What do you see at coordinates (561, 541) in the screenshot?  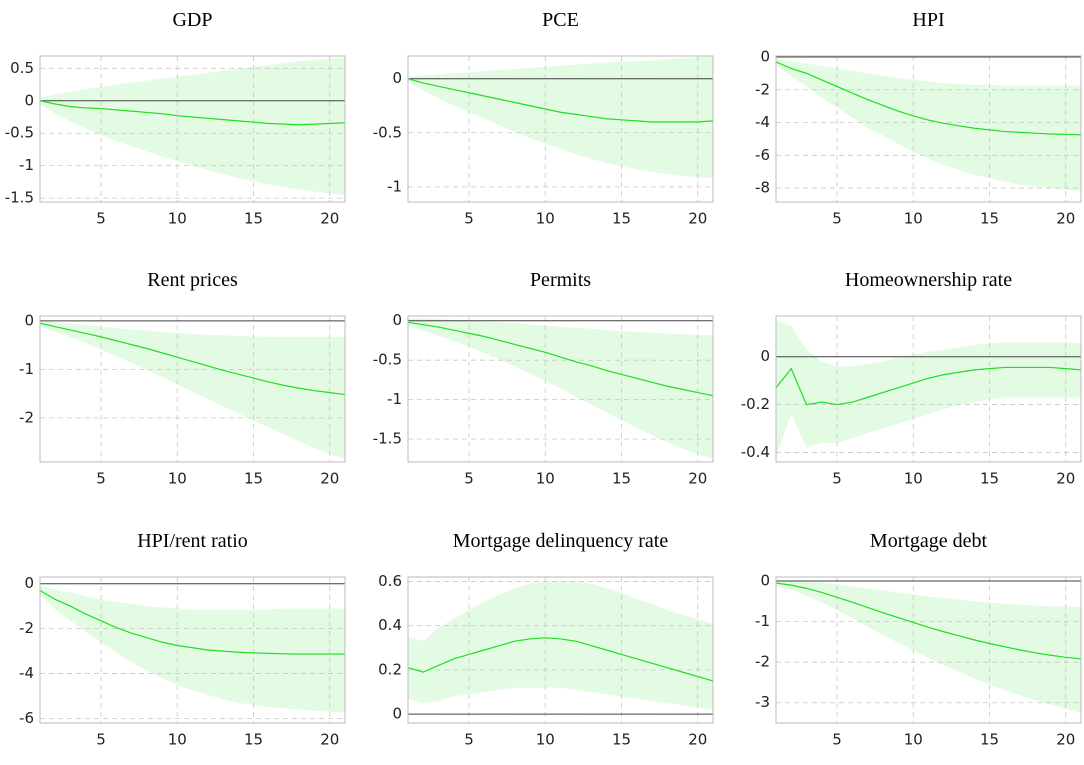 I see `chart-title: Mortgage delinquency rate` at bounding box center [561, 541].